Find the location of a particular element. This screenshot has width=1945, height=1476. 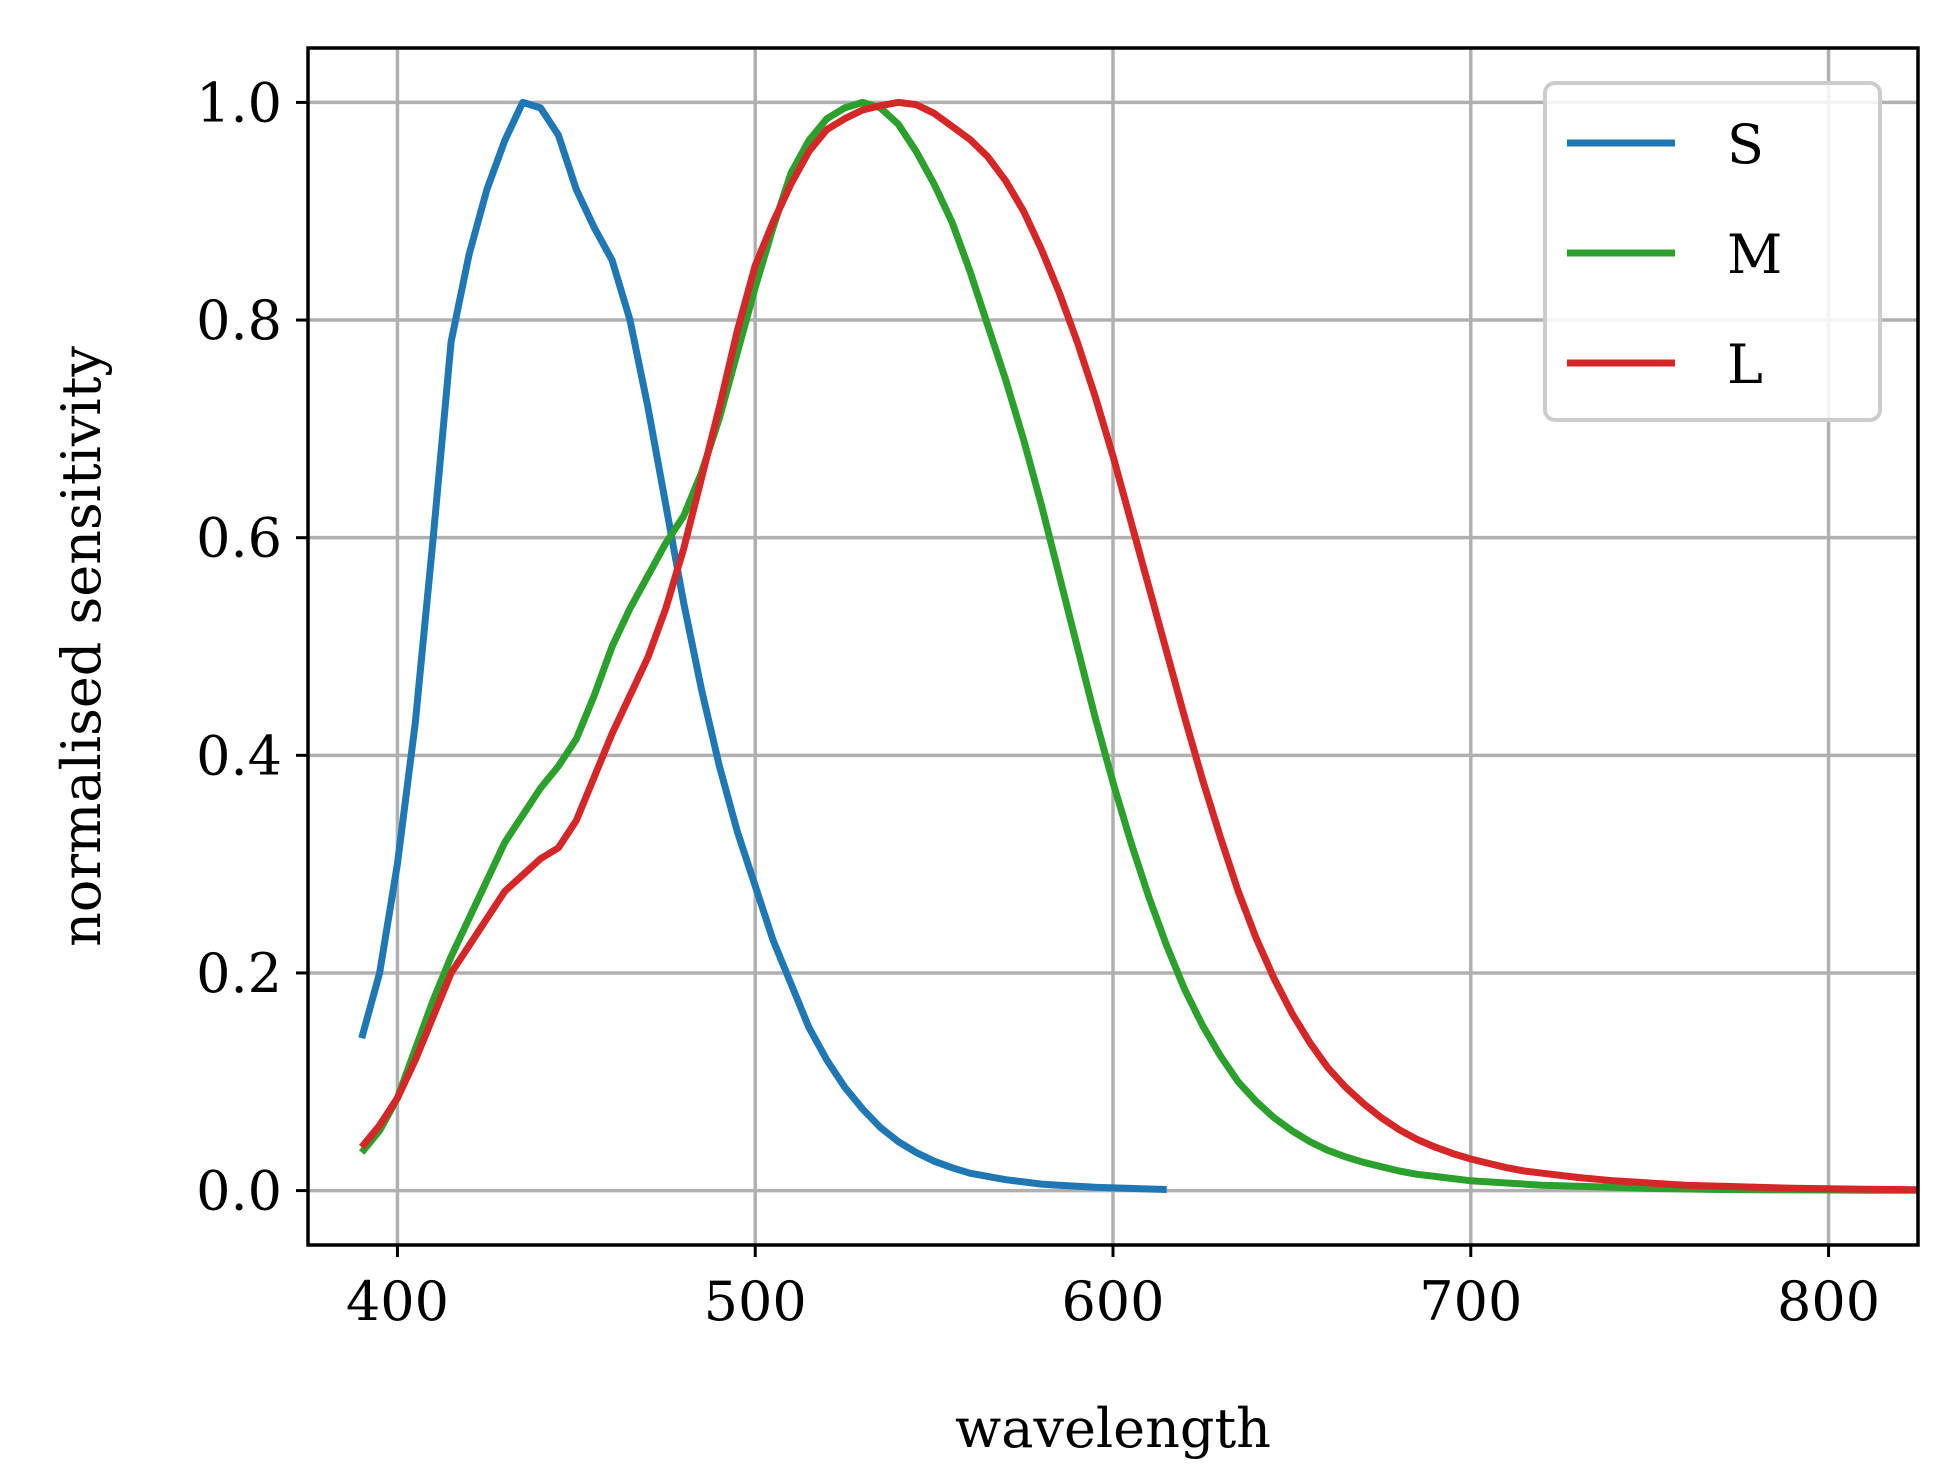

y-tick-label: 0.0 is located at coordinates (239, 1191).